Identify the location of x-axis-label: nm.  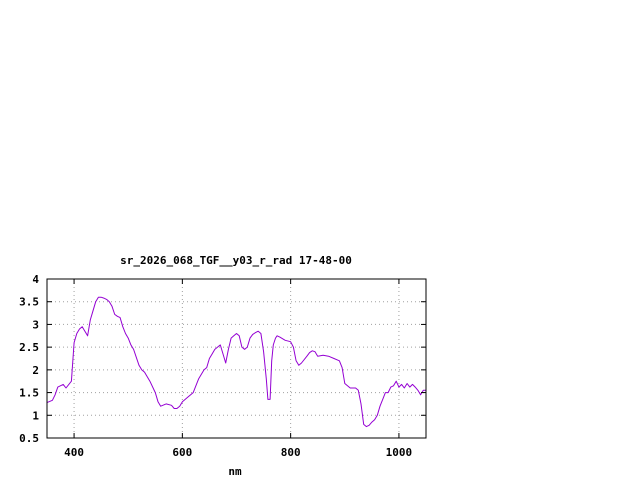
(235, 471).